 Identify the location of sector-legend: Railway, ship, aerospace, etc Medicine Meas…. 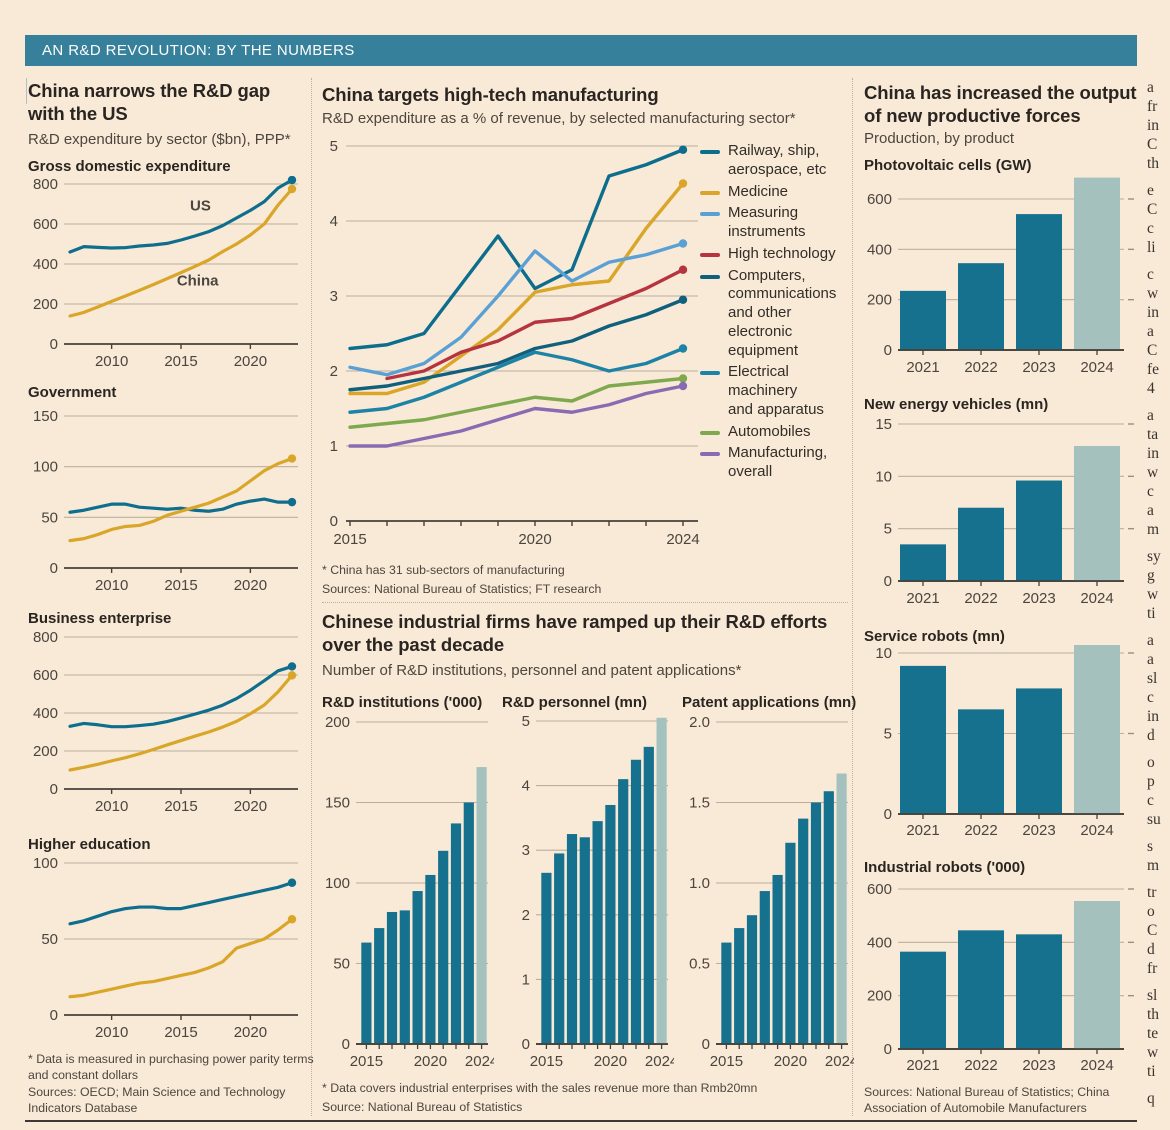
(776, 313).